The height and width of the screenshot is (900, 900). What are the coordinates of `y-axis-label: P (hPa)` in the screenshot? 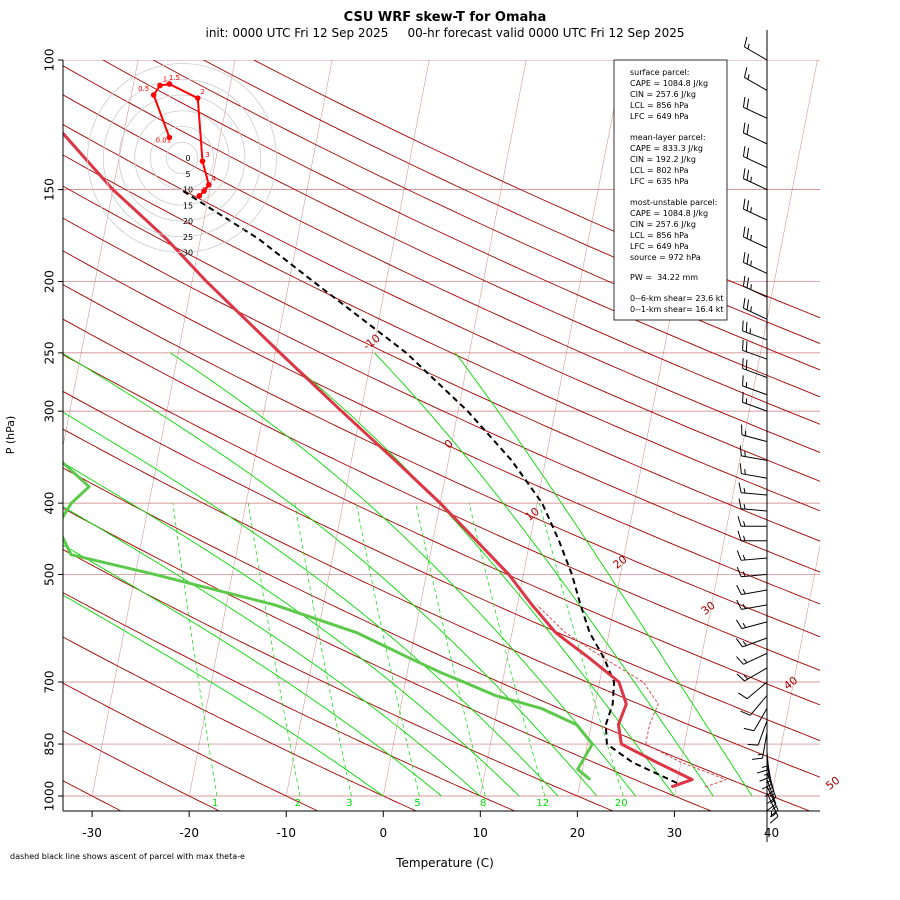 It's located at (10, 435).